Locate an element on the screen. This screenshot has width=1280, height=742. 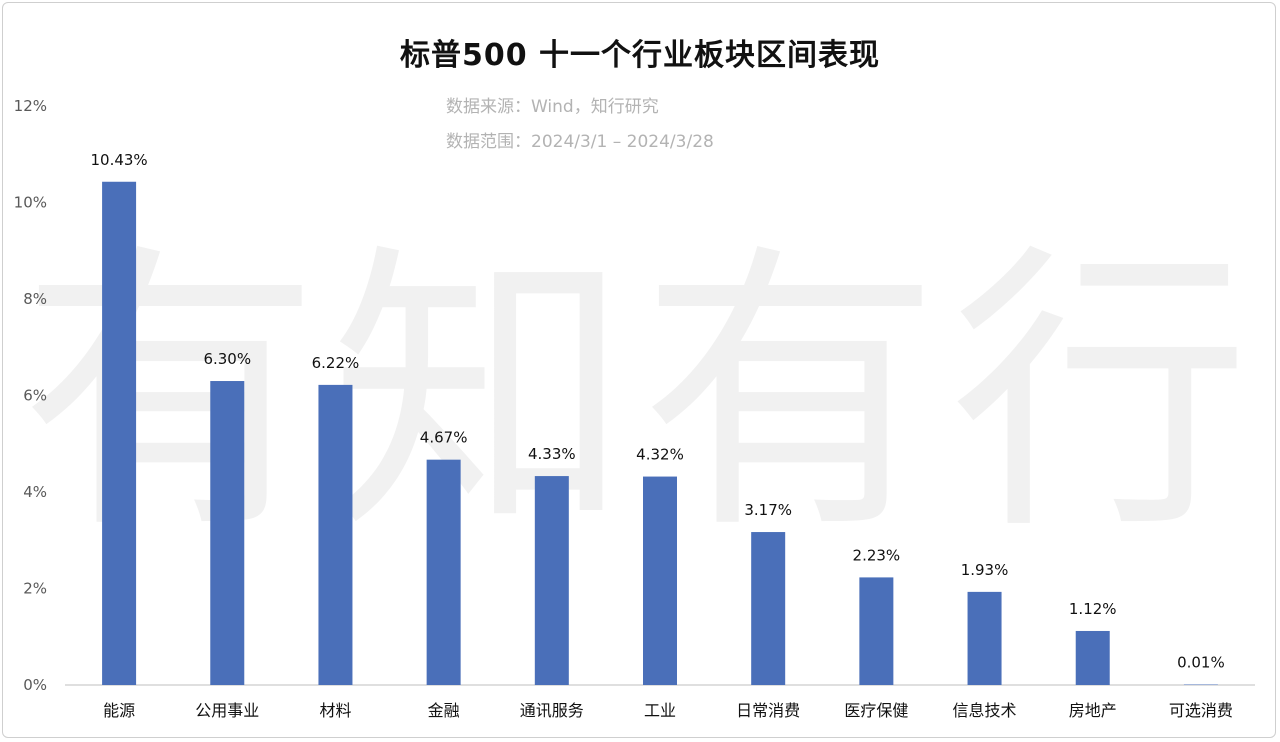
y-tick-label: 6% is located at coordinates (35, 396).